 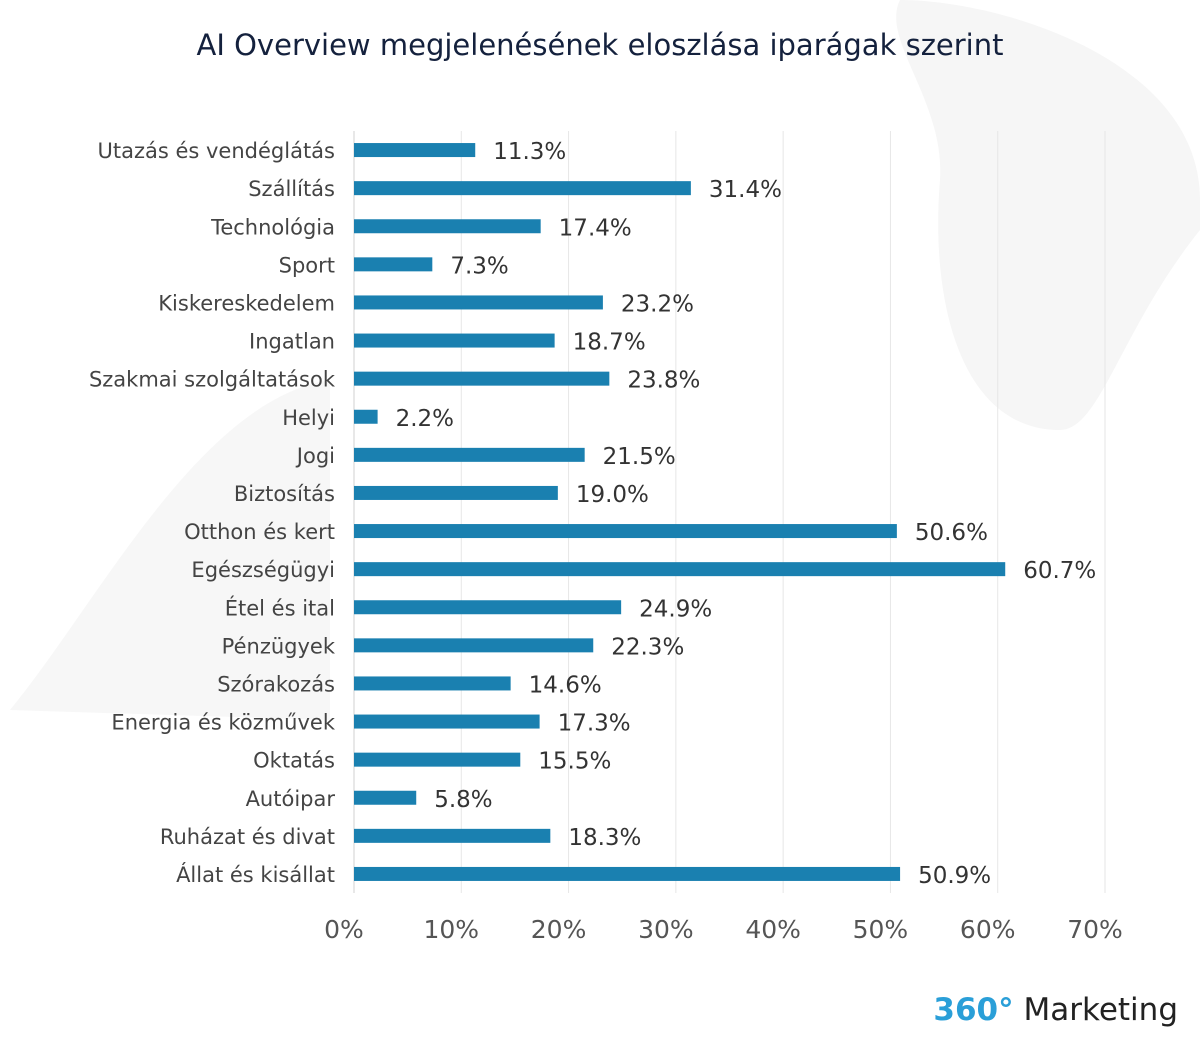 What do you see at coordinates (951, 533) in the screenshot?
I see `data-label: 50.6%` at bounding box center [951, 533].